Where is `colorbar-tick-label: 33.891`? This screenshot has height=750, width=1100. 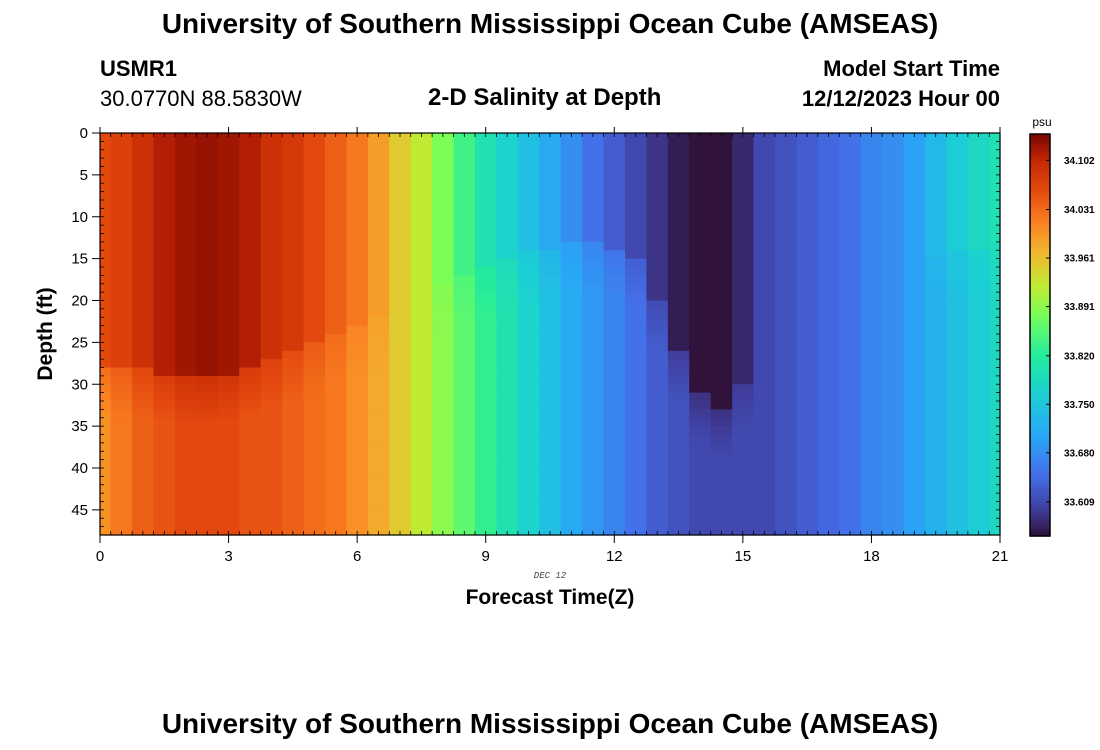
colorbar-tick-label: 33.891 is located at coordinates (1079, 307).